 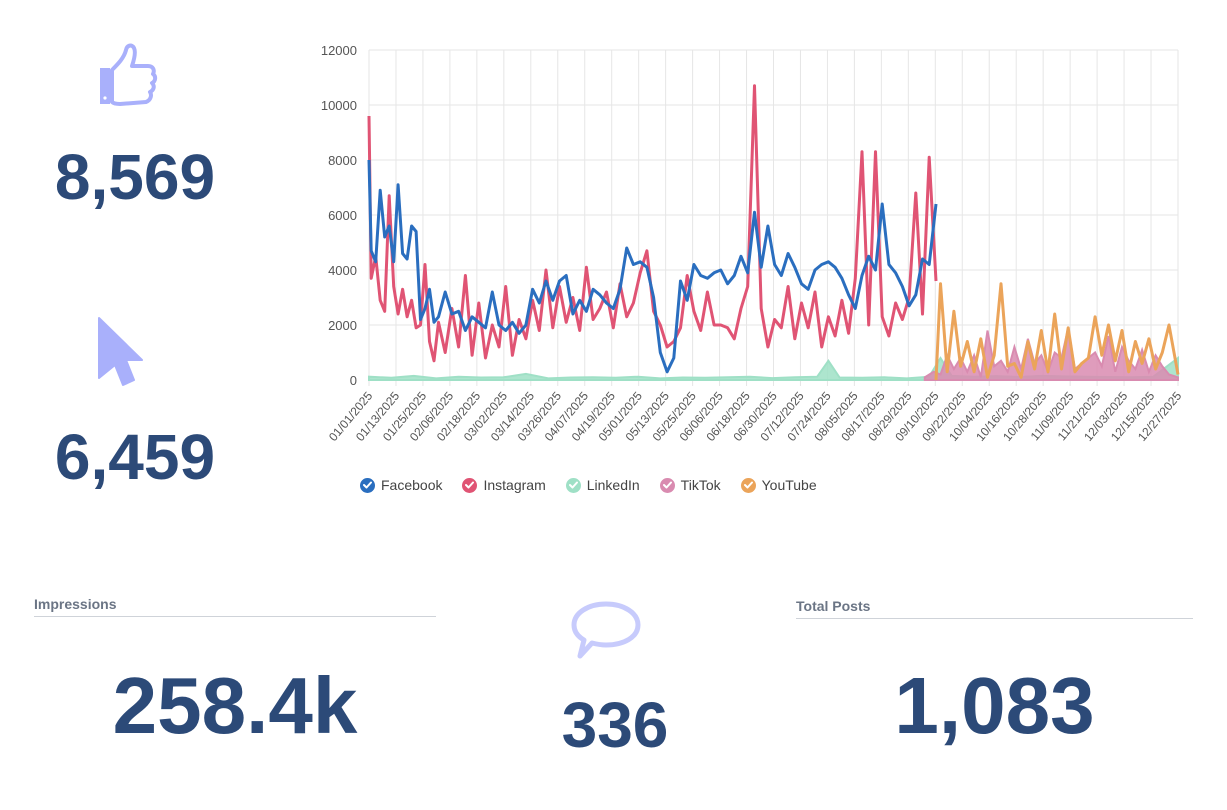 What do you see at coordinates (606, 631) in the screenshot?
I see `speech-bubble-icon` at bounding box center [606, 631].